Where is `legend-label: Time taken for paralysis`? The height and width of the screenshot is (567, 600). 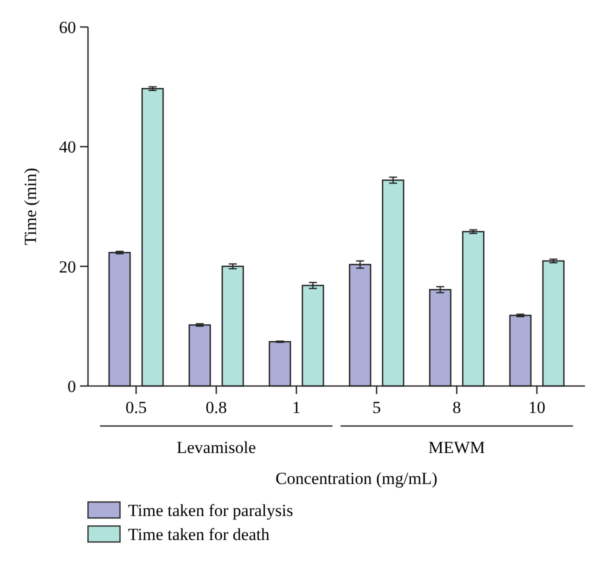
legend-label: Time taken for paralysis is located at coordinates (211, 510).